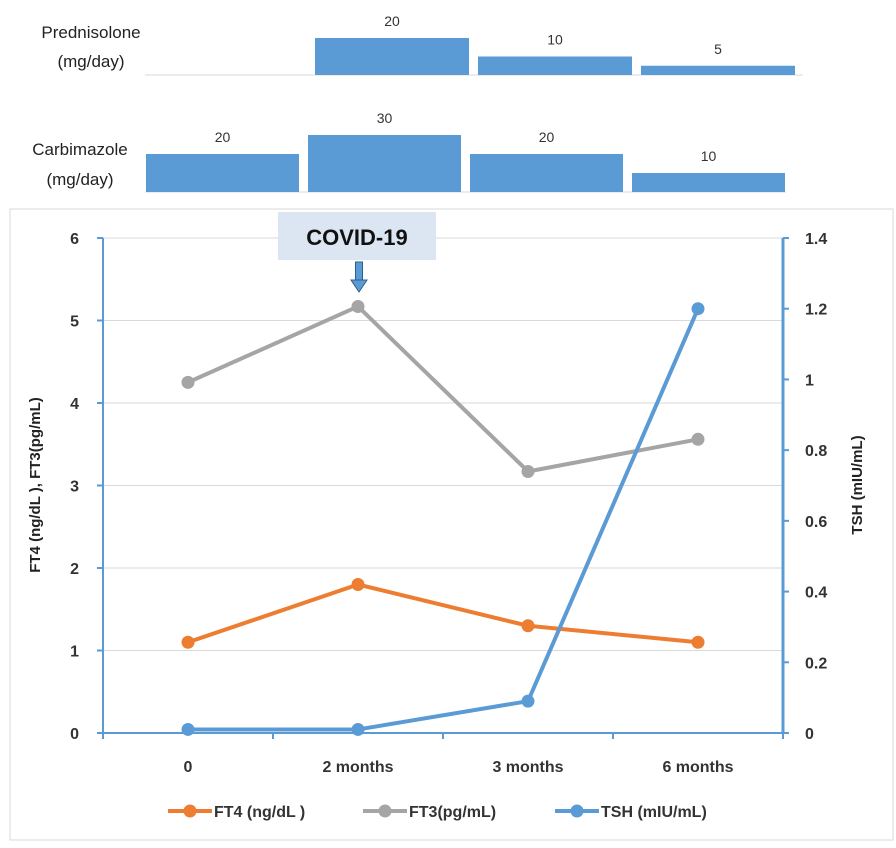 This screenshot has height=848, width=896. I want to click on prednisolone-bars: 20 10 5, so click(555, 44).